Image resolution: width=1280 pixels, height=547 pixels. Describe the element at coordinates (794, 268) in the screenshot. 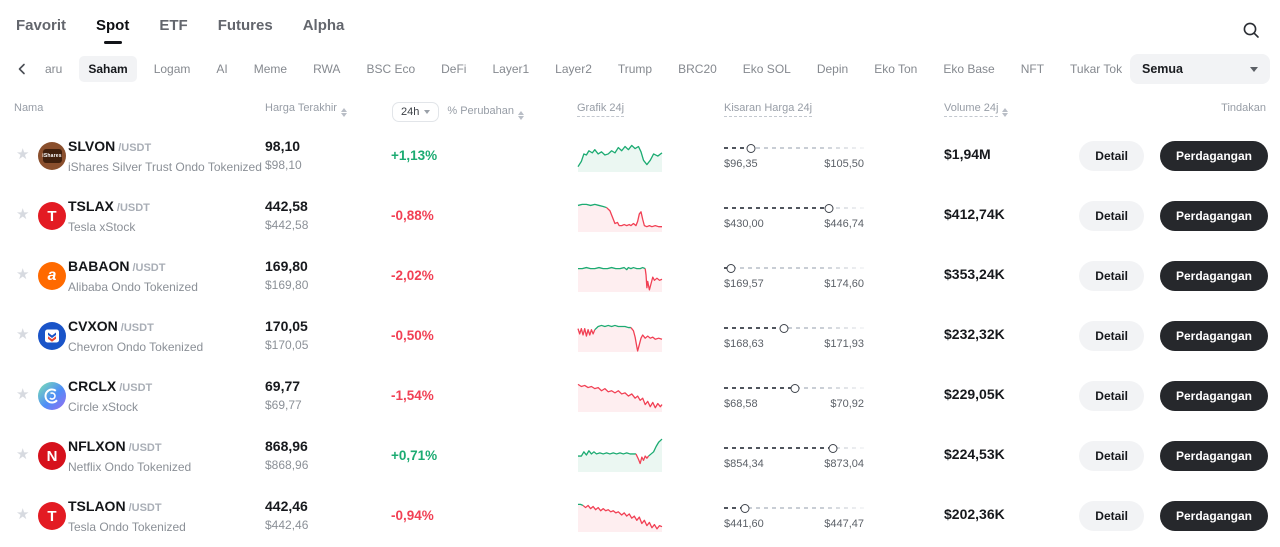

I see `range-track` at that location.